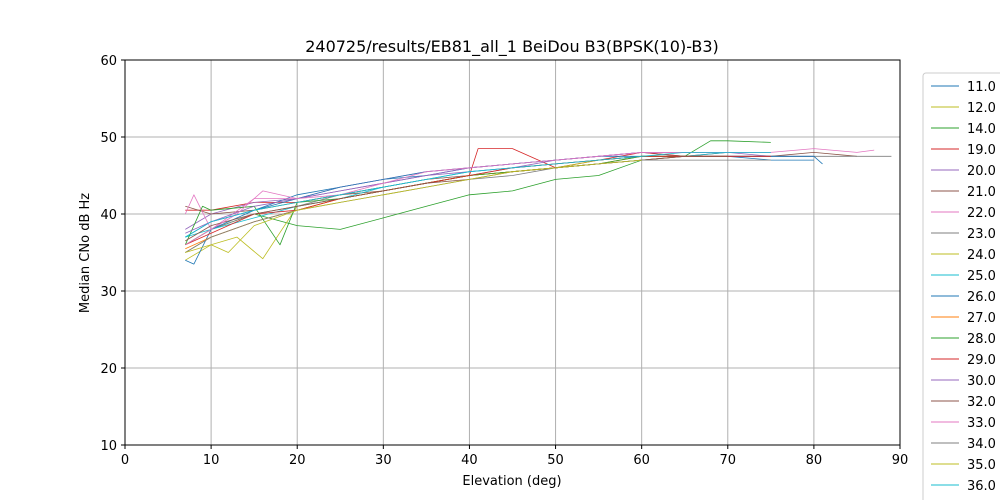  I want to click on legend-label: 20.0, so click(981, 171).